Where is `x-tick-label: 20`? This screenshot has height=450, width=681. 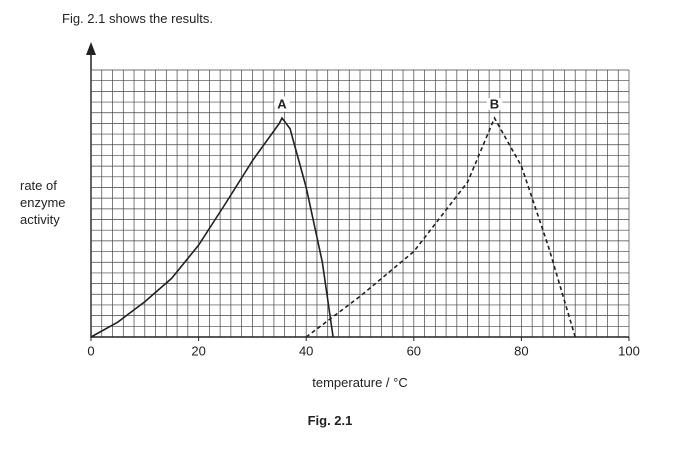 x-tick-label: 20 is located at coordinates (198, 350).